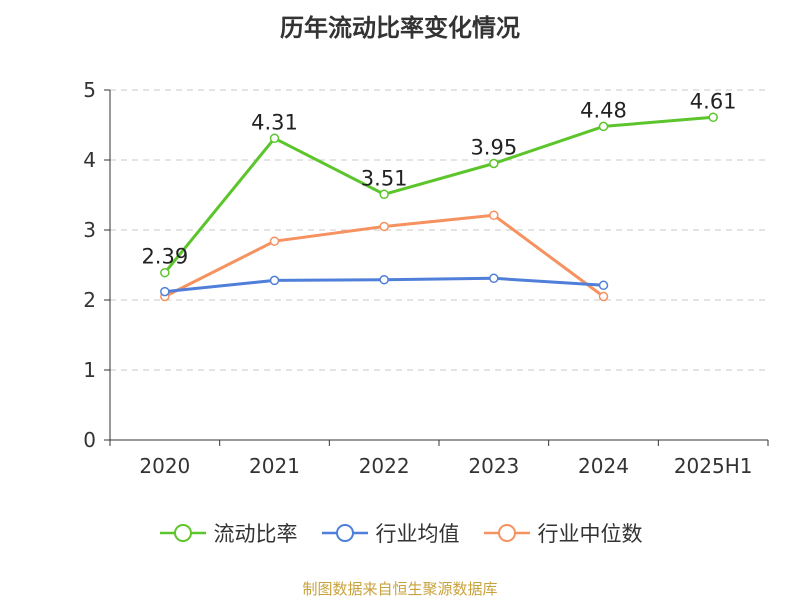 Image resolution: width=800 pixels, height=600 pixels. What do you see at coordinates (493, 466) in the screenshot?
I see `x-tick-label: 2023` at bounding box center [493, 466].